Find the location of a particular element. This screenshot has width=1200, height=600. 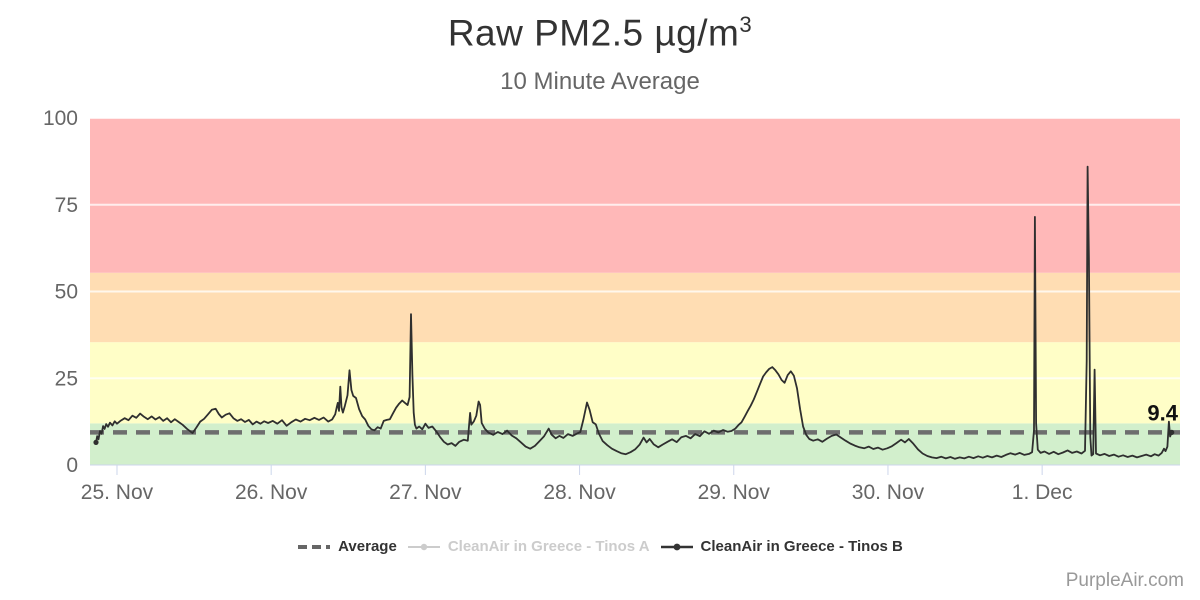

legend-label-average: Average is located at coordinates (367, 546).